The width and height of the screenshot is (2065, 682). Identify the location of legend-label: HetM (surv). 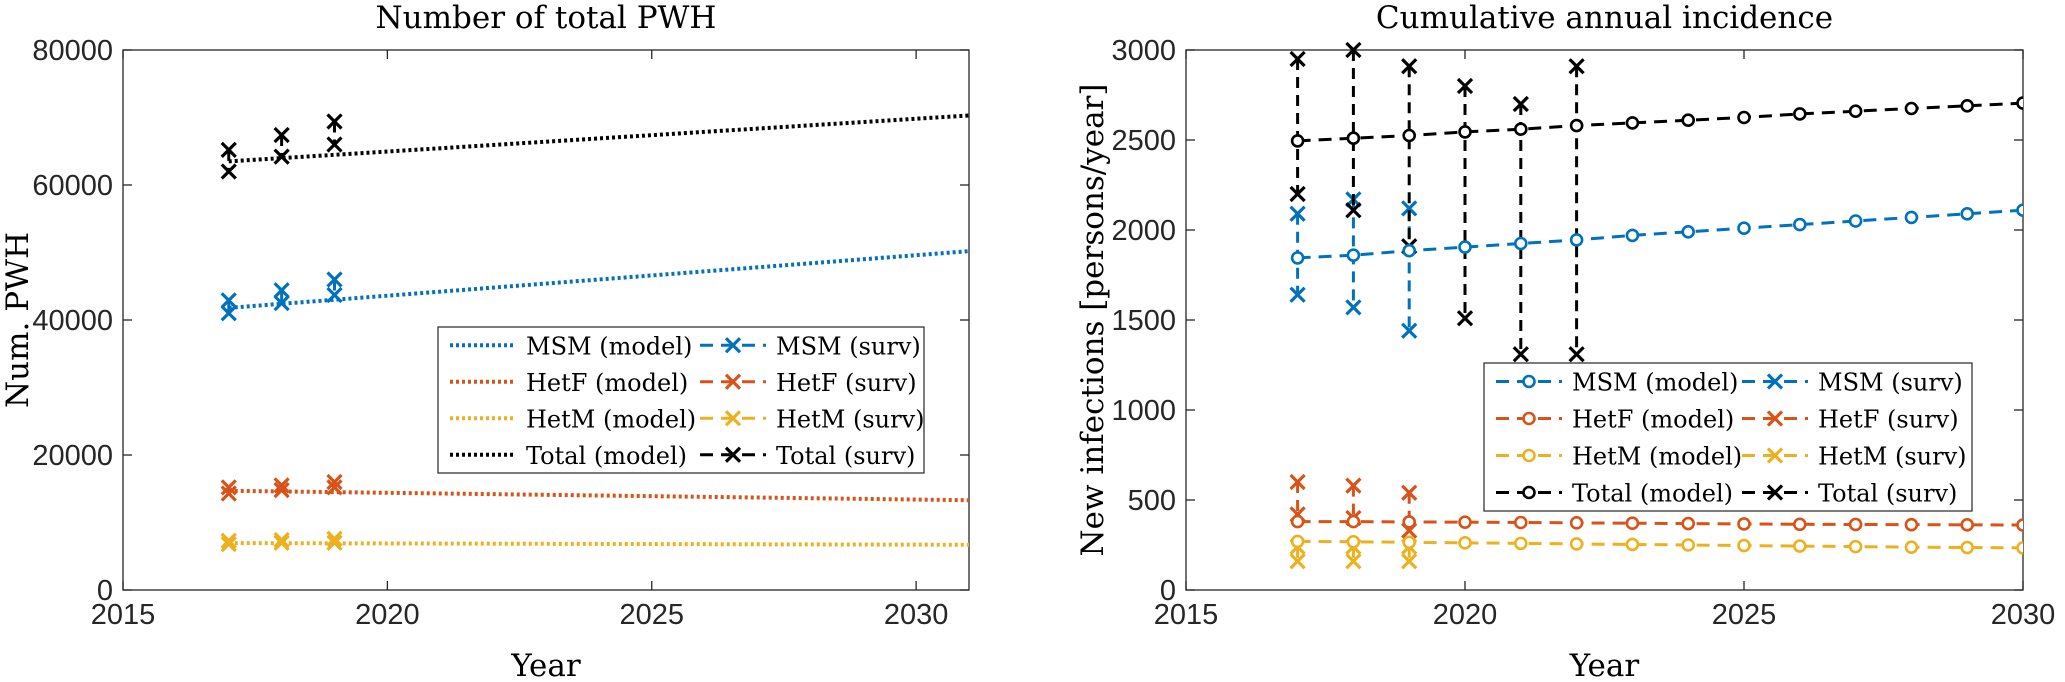
(850, 419).